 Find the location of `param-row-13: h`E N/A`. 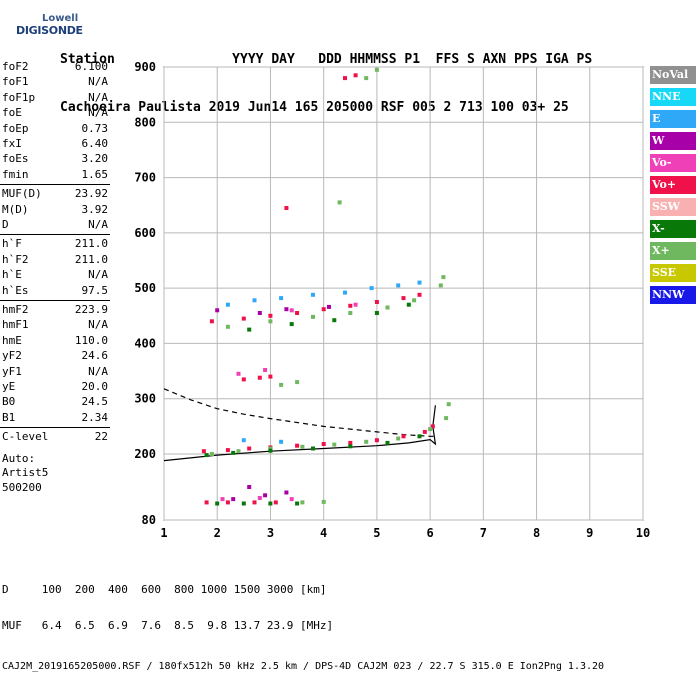

param-row-13: h`E N/A is located at coordinates (55, 275).